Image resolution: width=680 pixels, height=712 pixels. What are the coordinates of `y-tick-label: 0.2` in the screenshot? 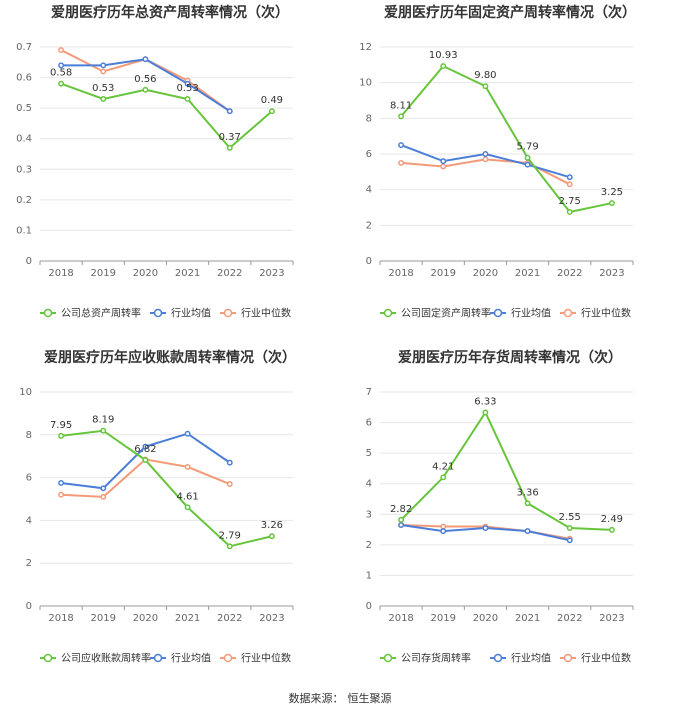 It's located at (24, 200).